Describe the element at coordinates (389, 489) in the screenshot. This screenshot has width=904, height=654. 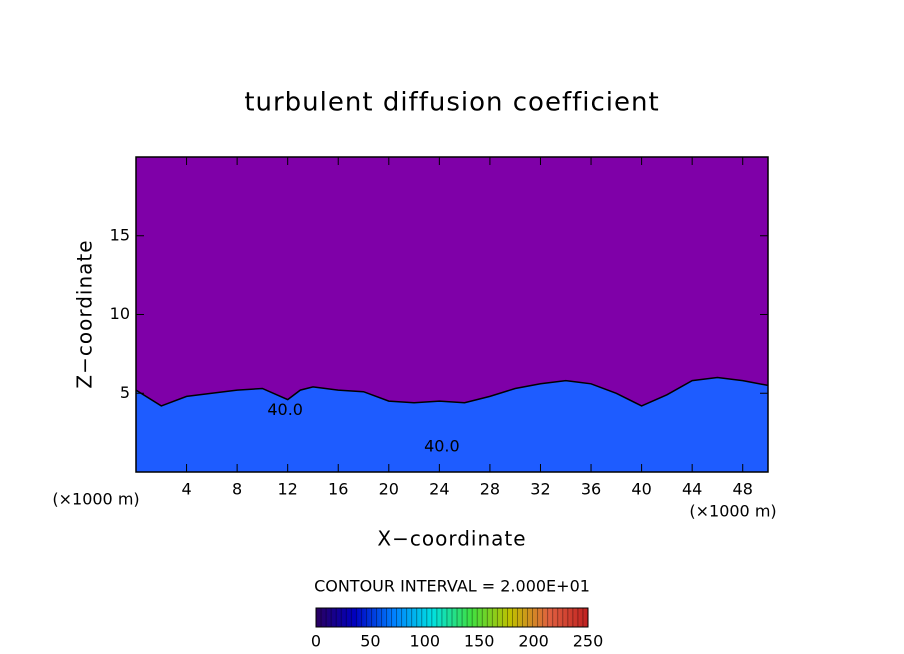
I see `x-tick-label: 20` at that location.